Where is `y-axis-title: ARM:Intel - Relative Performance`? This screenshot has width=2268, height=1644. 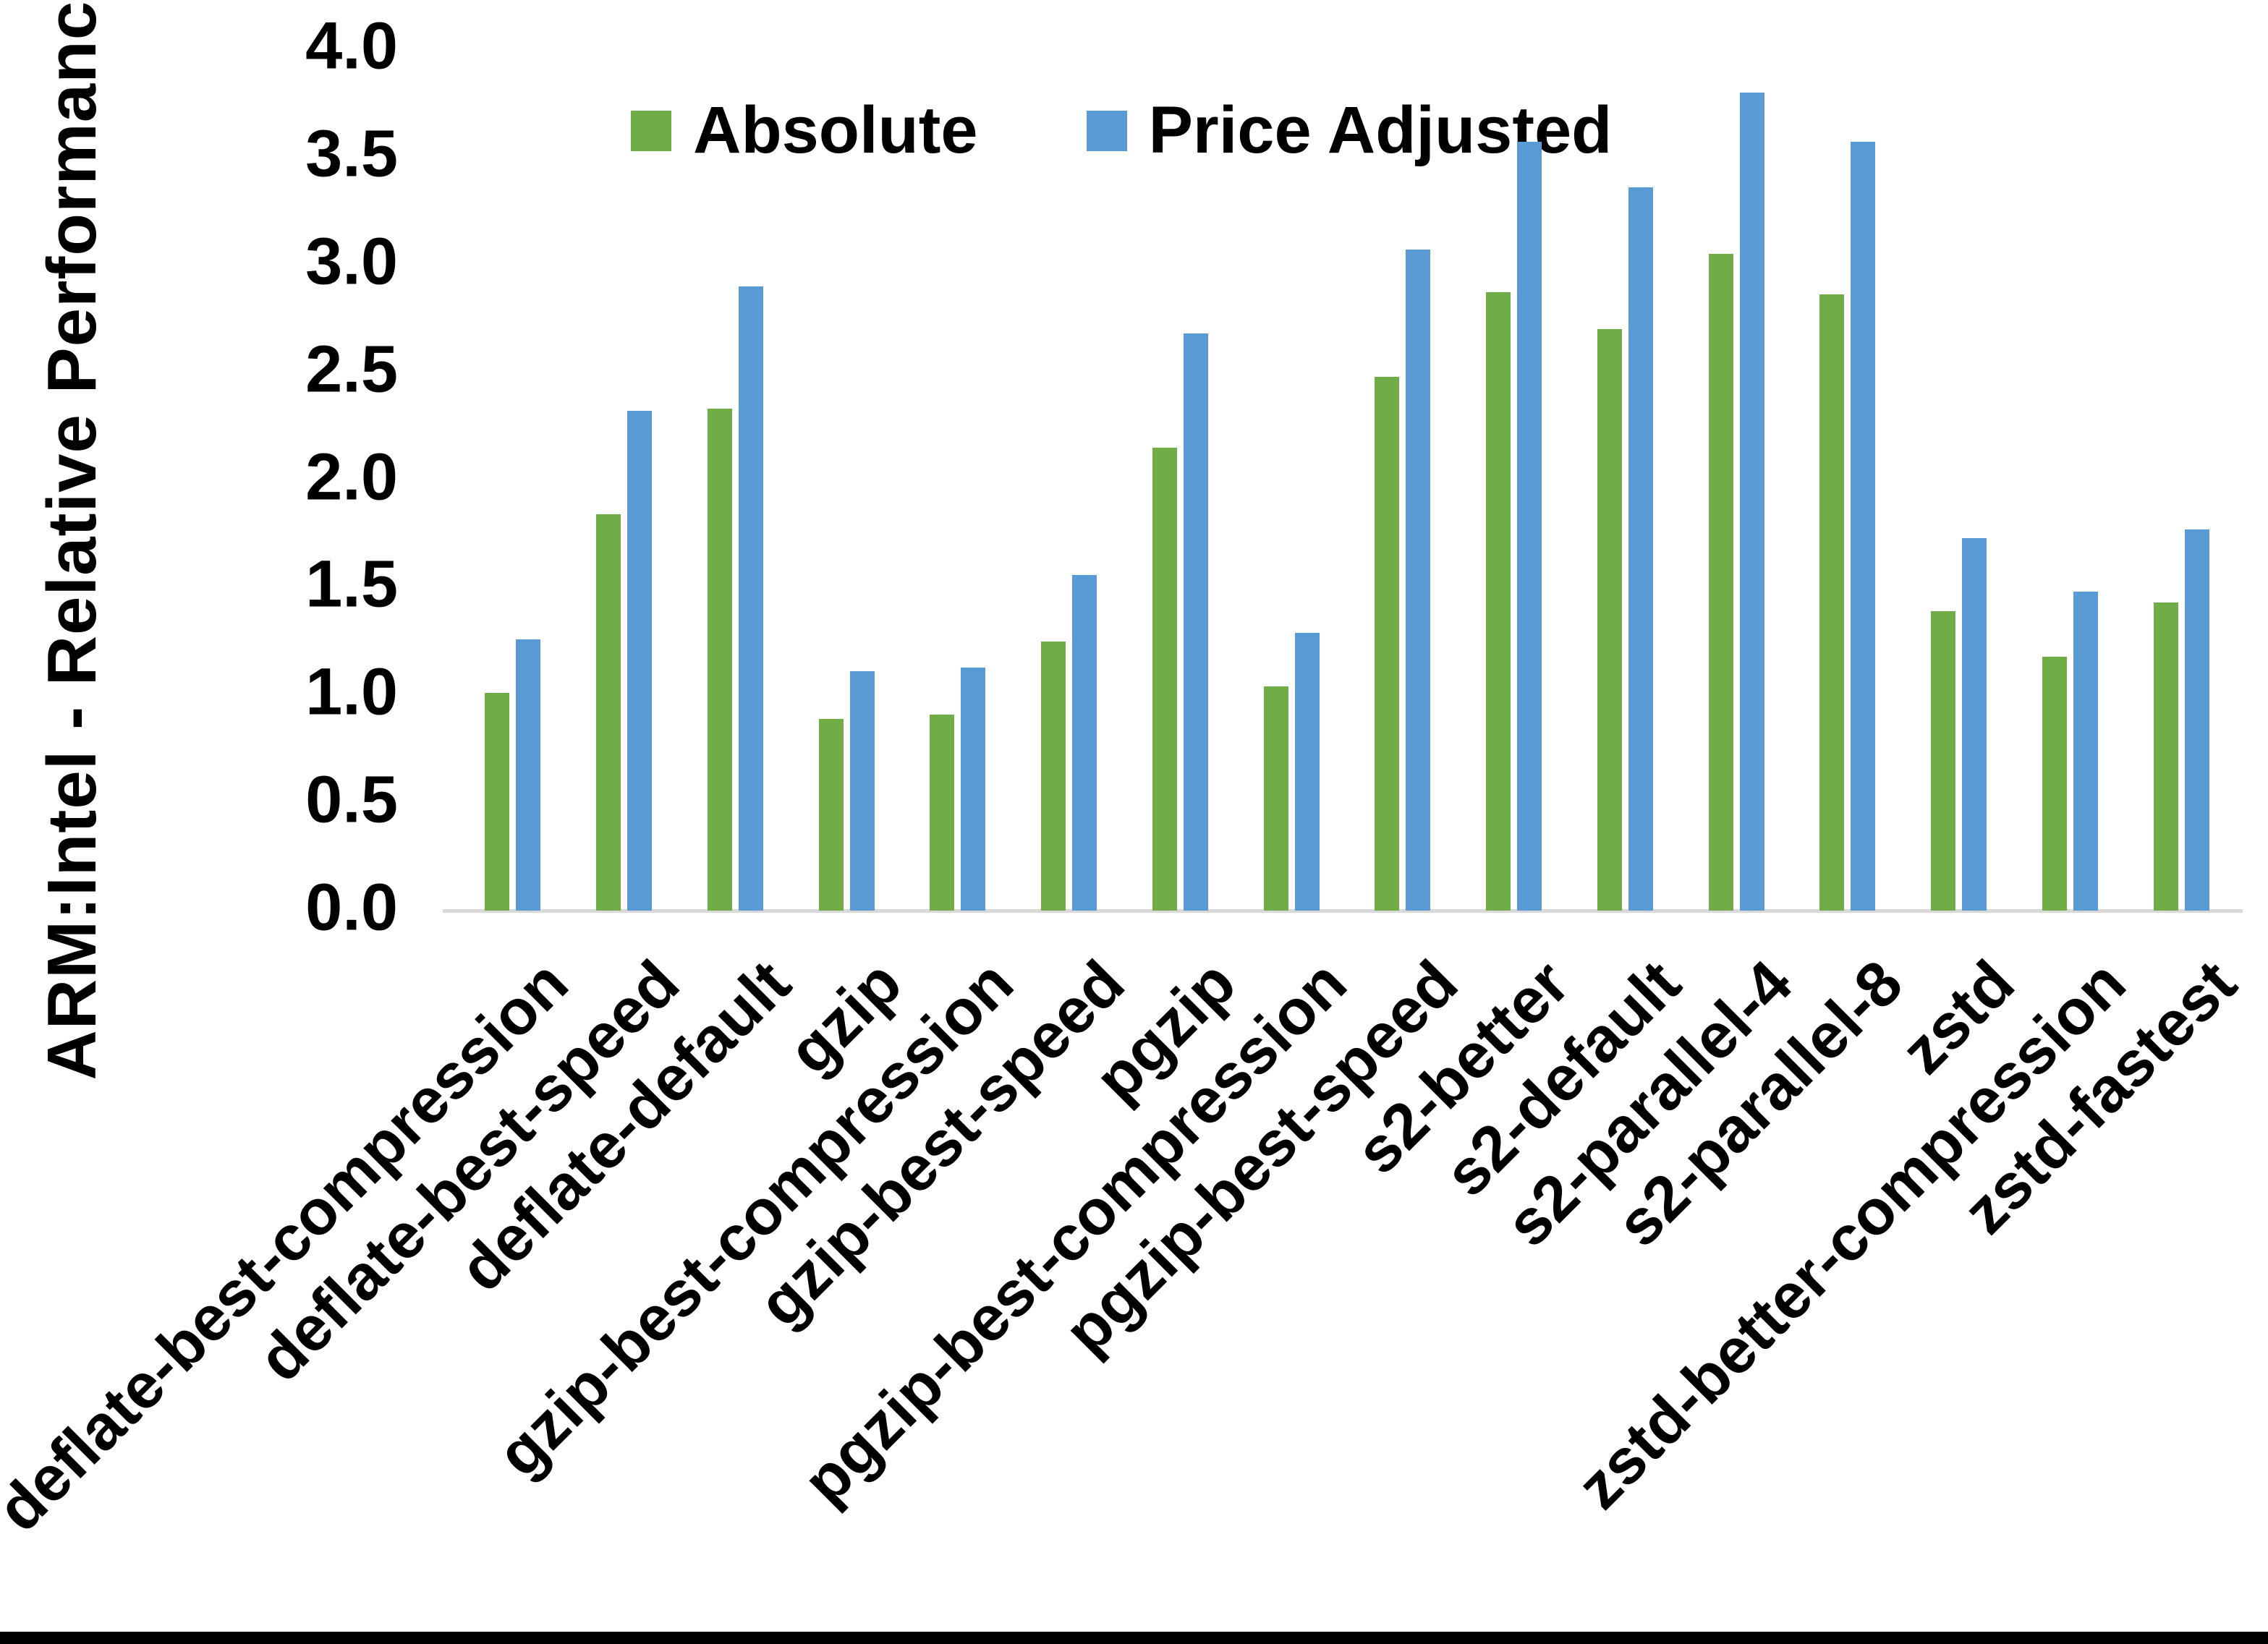
y-axis-title: ARM:Intel - Relative Performance is located at coordinates (72, 540).